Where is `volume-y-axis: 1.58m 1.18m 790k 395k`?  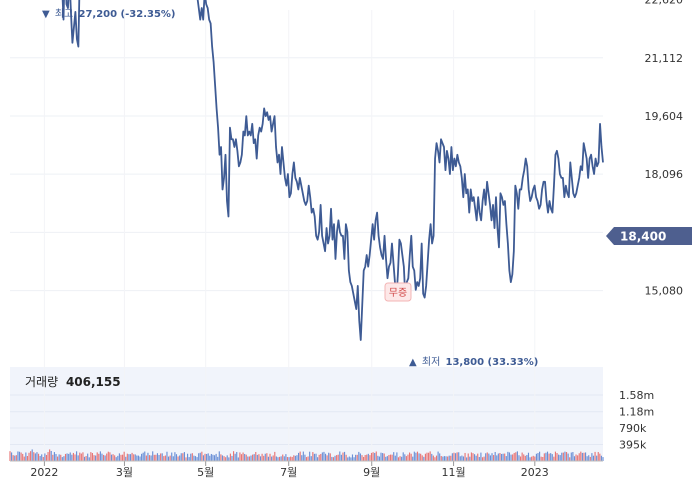
volume-y-axis: 1.58m 1.18m 790k 395k is located at coordinates (636, 420).